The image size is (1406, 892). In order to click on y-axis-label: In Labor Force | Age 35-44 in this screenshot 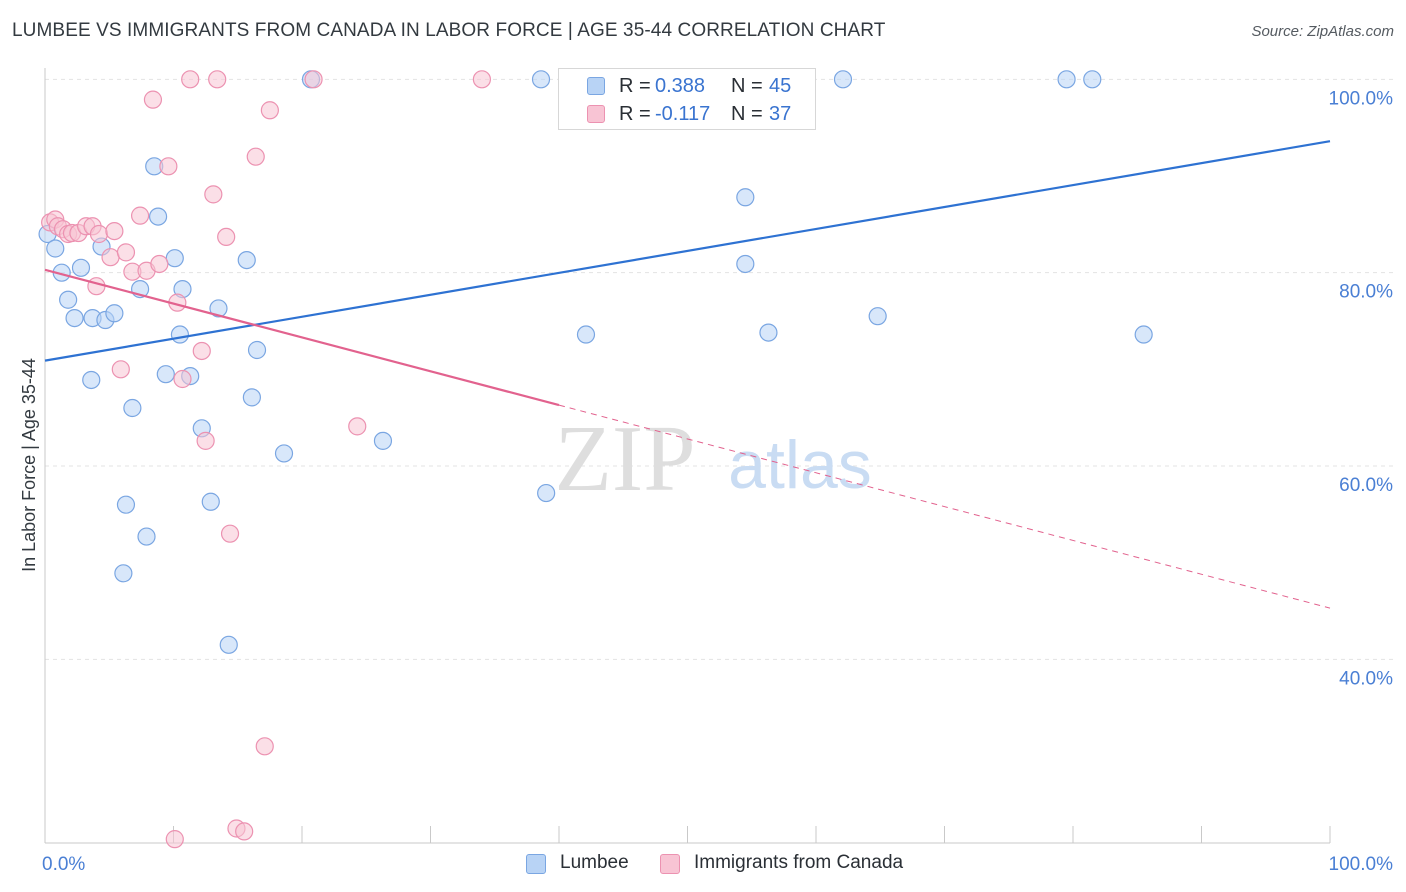, I will do `click(29, 465)`.